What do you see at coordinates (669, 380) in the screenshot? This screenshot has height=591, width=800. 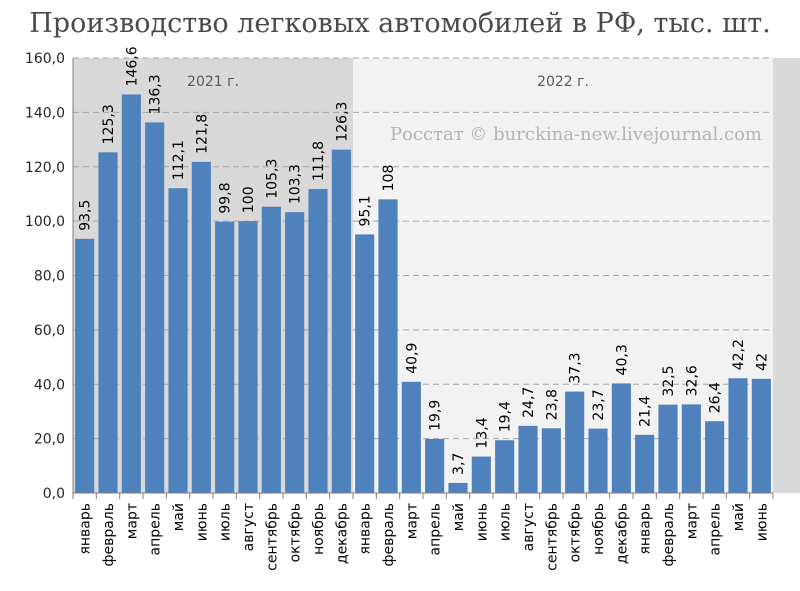 I see `value-label: 32,5` at bounding box center [669, 380].